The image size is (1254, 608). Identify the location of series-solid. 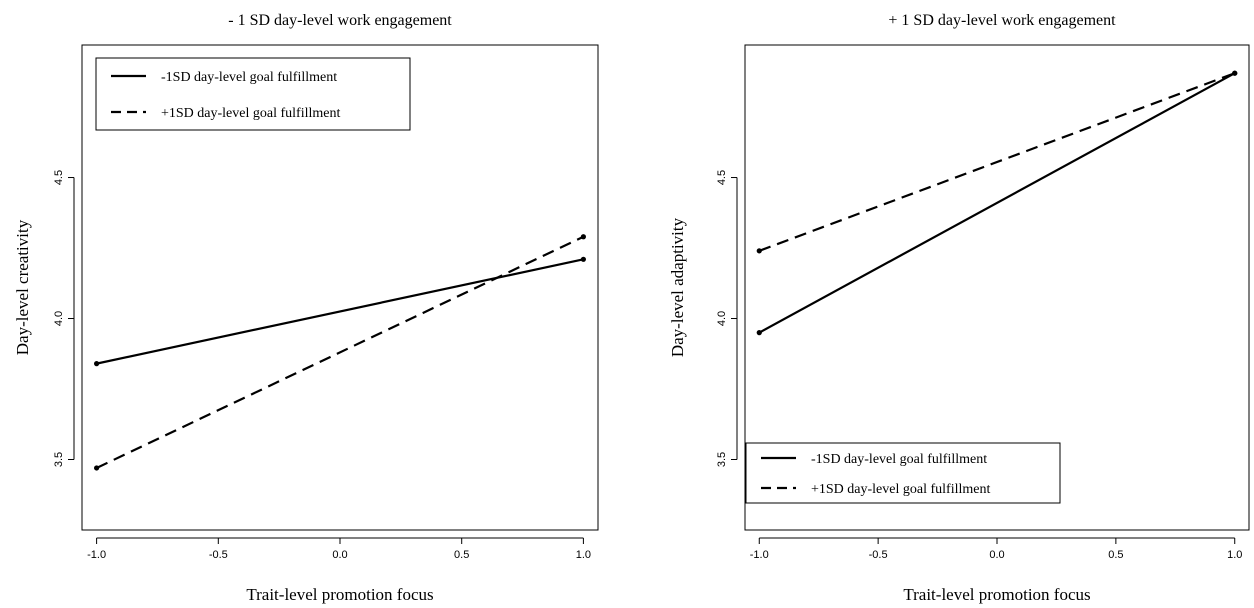
(340, 311).